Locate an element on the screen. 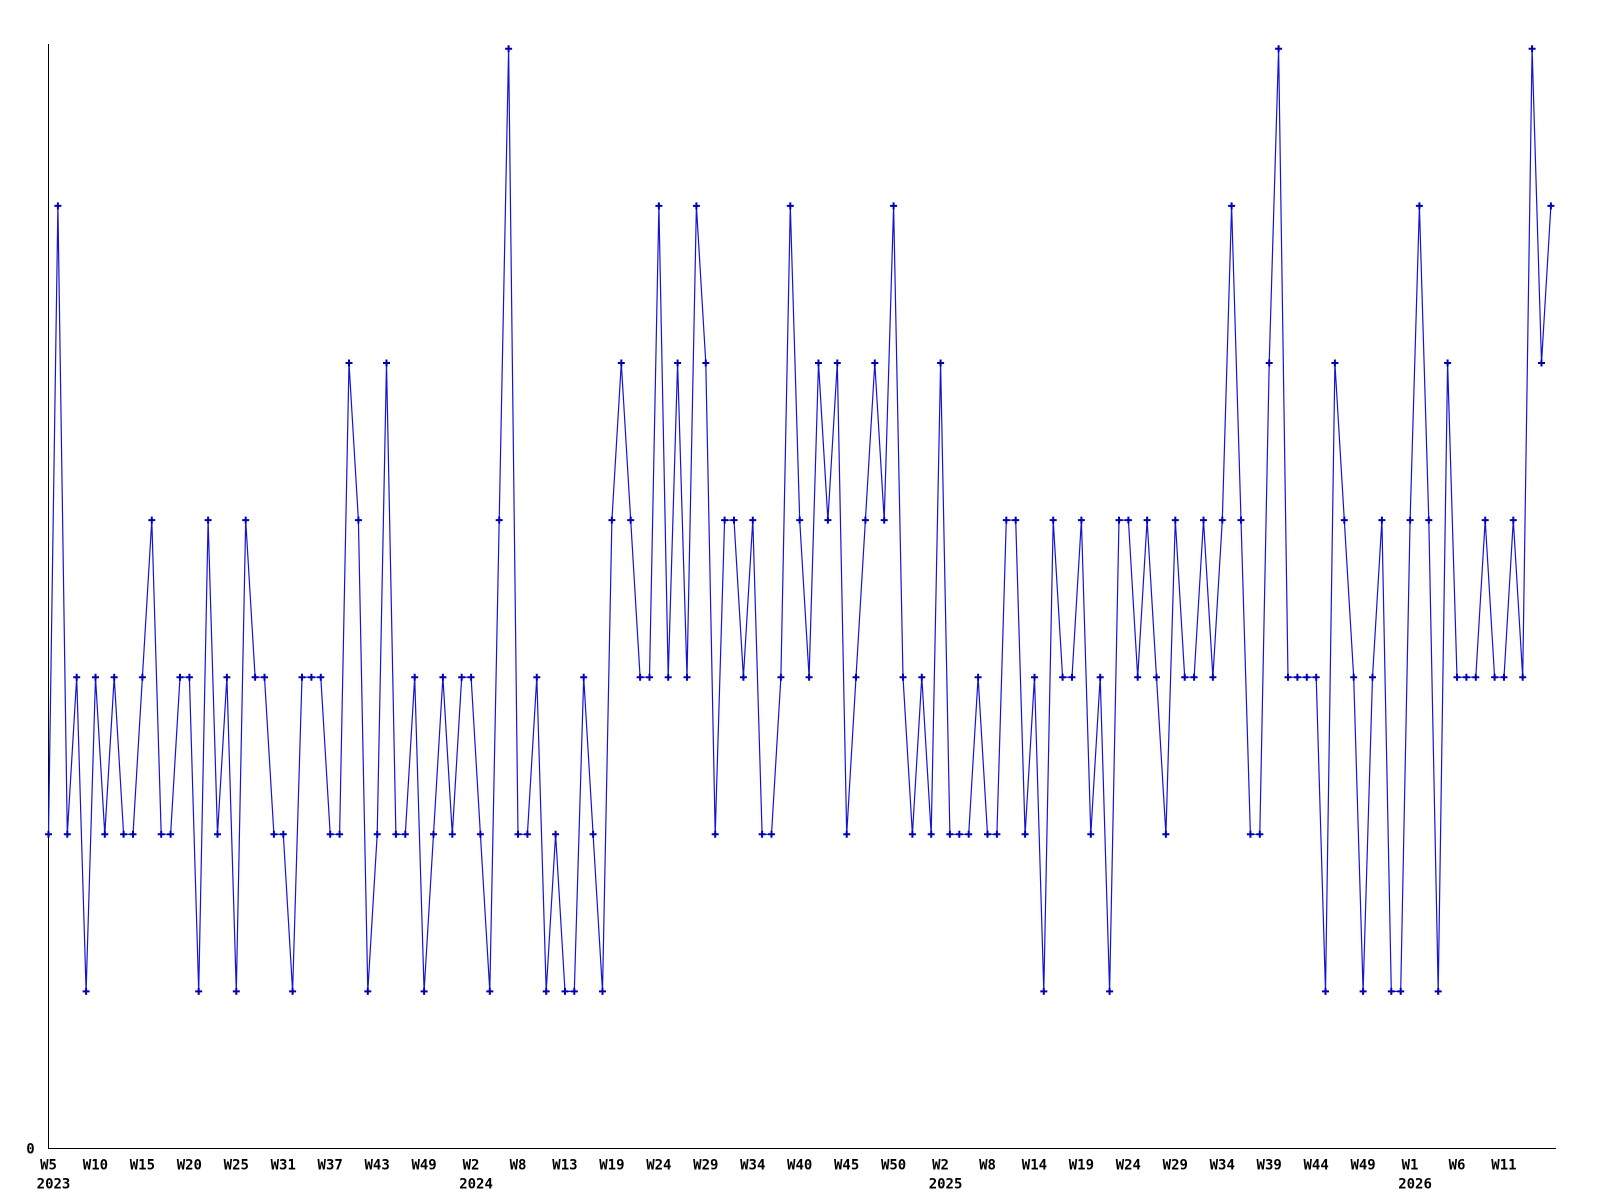  x-tick-label: W44 is located at coordinates (1316, 1166).